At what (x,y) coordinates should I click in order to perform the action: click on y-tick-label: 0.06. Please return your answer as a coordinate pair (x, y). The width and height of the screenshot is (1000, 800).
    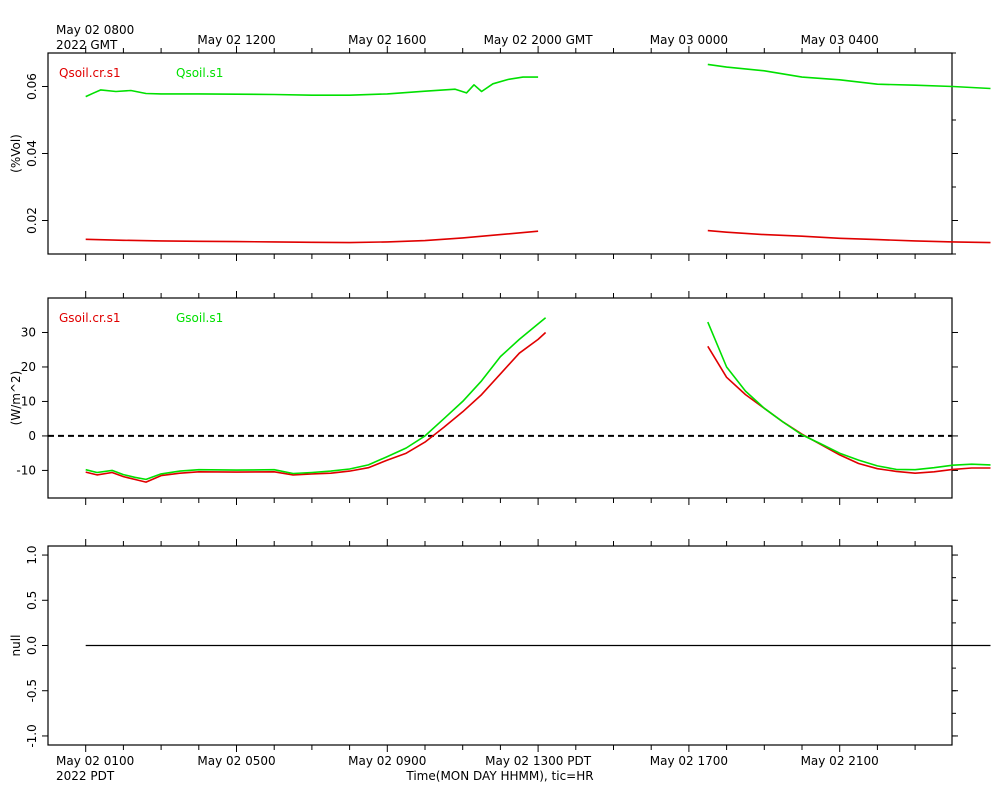
    Looking at the image, I should click on (32, 86).